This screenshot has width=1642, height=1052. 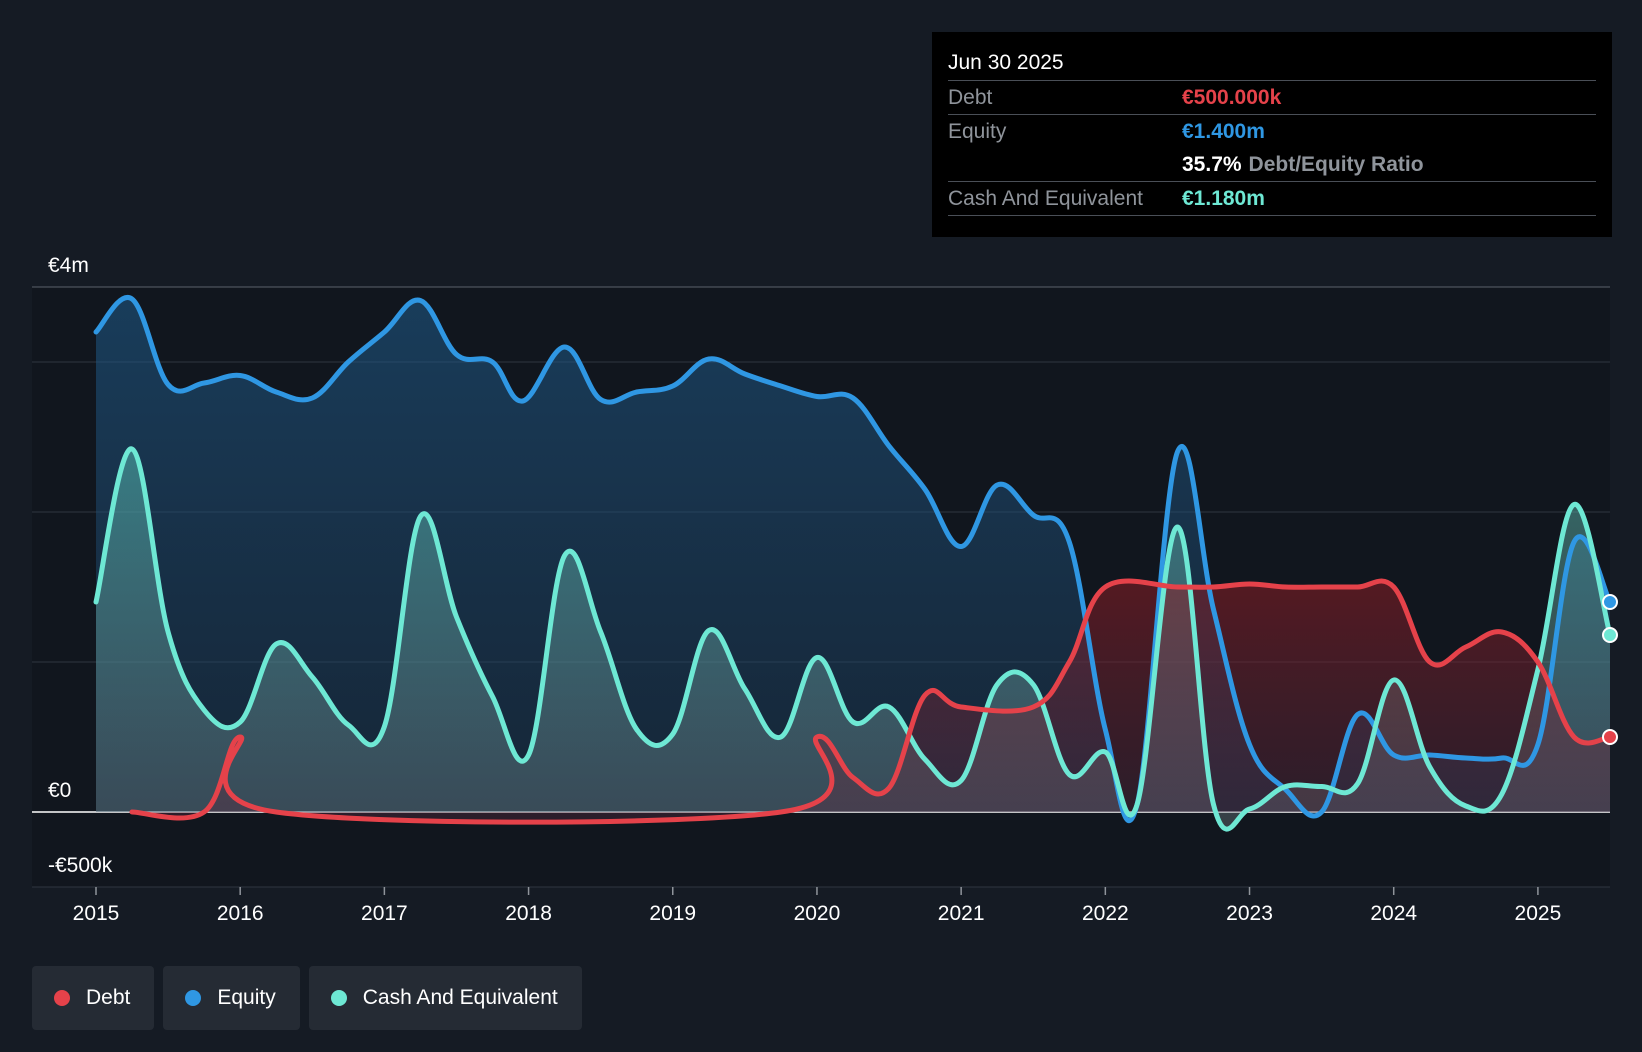 What do you see at coordinates (528, 913) in the screenshot?
I see `x-tick-label: 2018` at bounding box center [528, 913].